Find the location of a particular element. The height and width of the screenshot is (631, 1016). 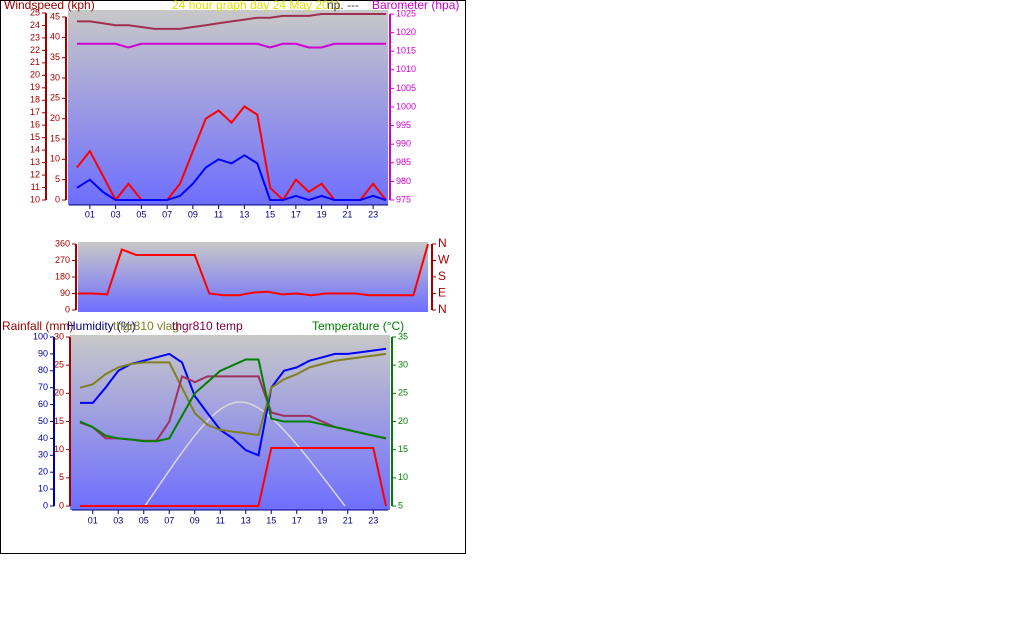

y-tick-label: 16 is located at coordinates (35, 125).